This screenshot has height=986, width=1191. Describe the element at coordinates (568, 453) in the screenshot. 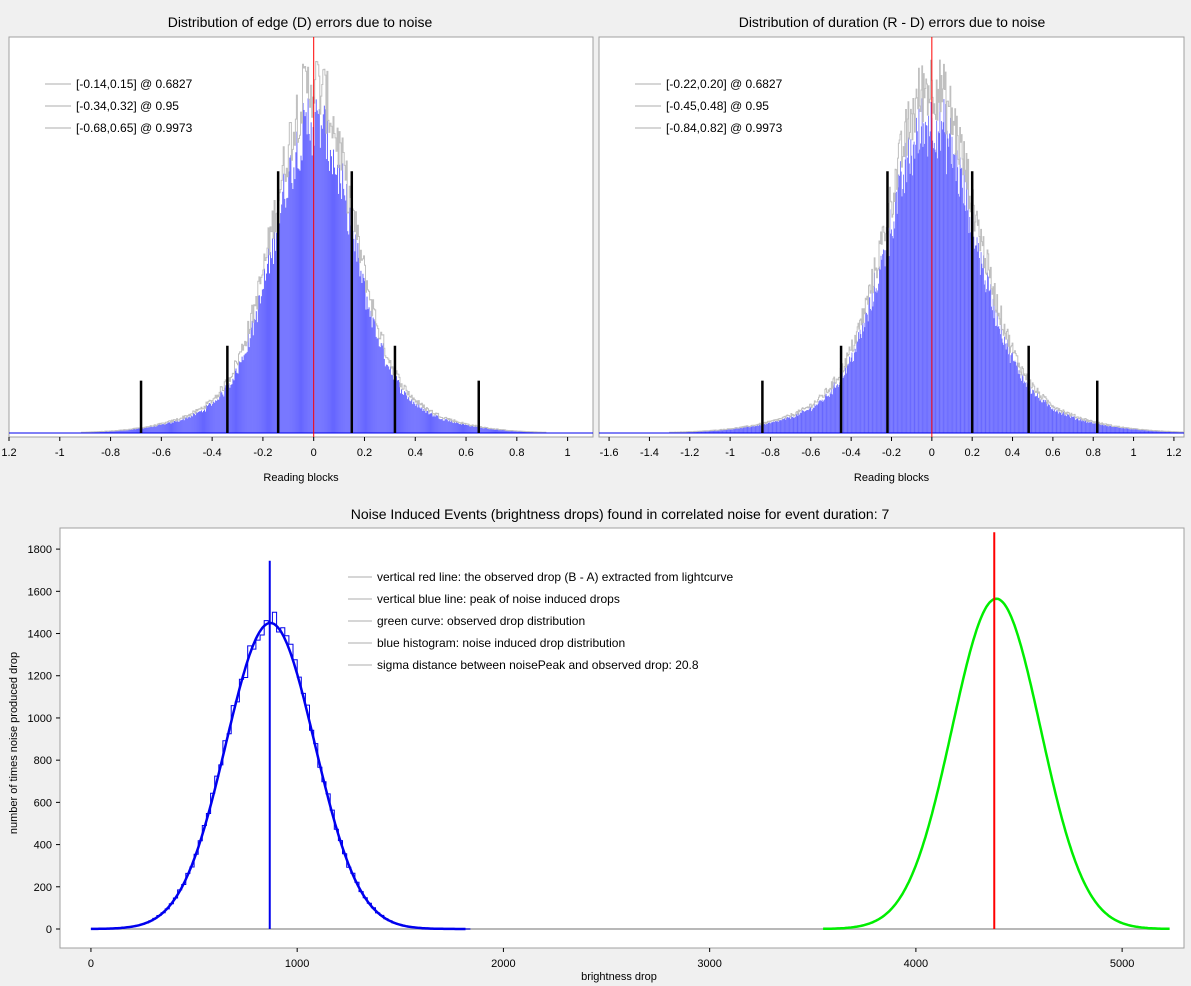

I see `x-tick-label: 1` at that location.